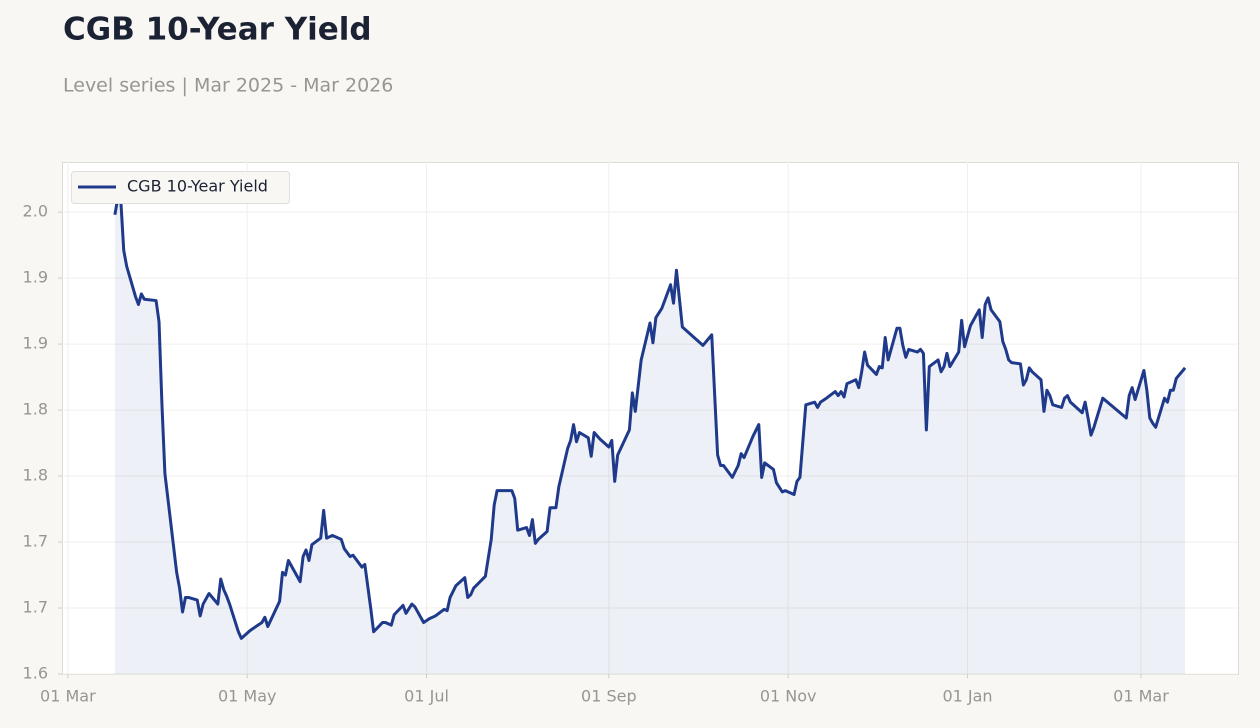 This screenshot has height=728, width=1260. I want to click on x-tick-label: 01 Sep, so click(609, 696).